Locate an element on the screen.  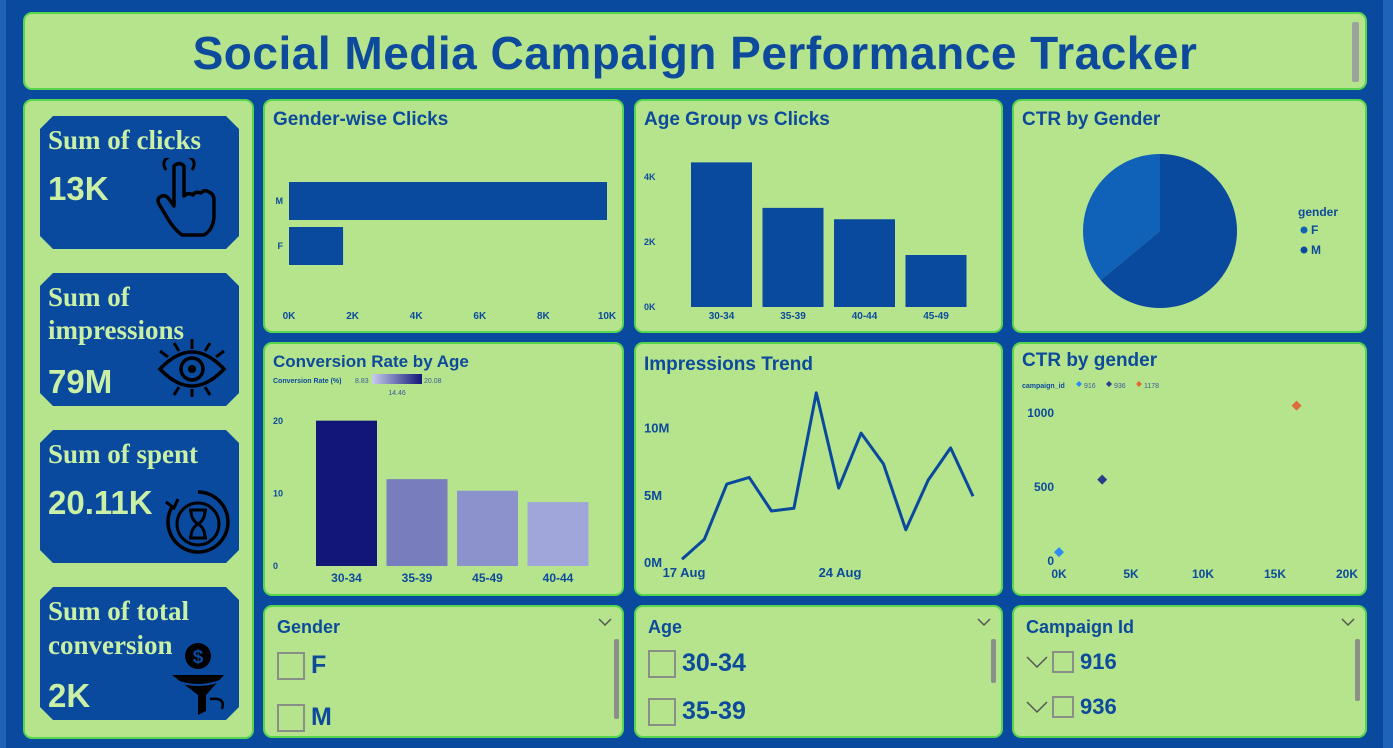
x-tick-label: 8K is located at coordinates (544, 316).